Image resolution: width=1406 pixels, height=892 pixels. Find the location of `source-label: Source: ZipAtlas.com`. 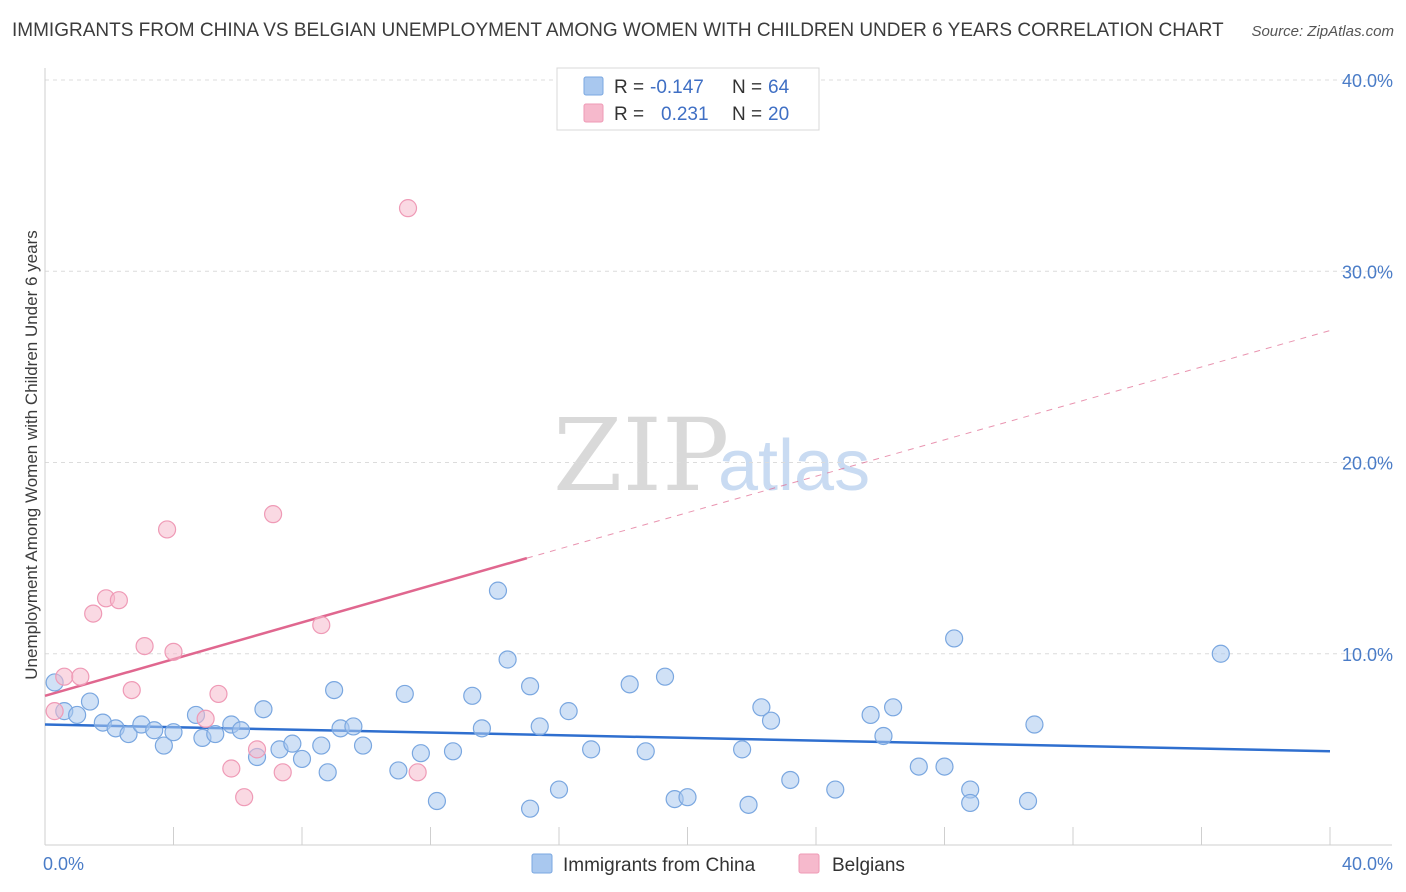

source-label: Source: ZipAtlas.com is located at coordinates (1322, 31).